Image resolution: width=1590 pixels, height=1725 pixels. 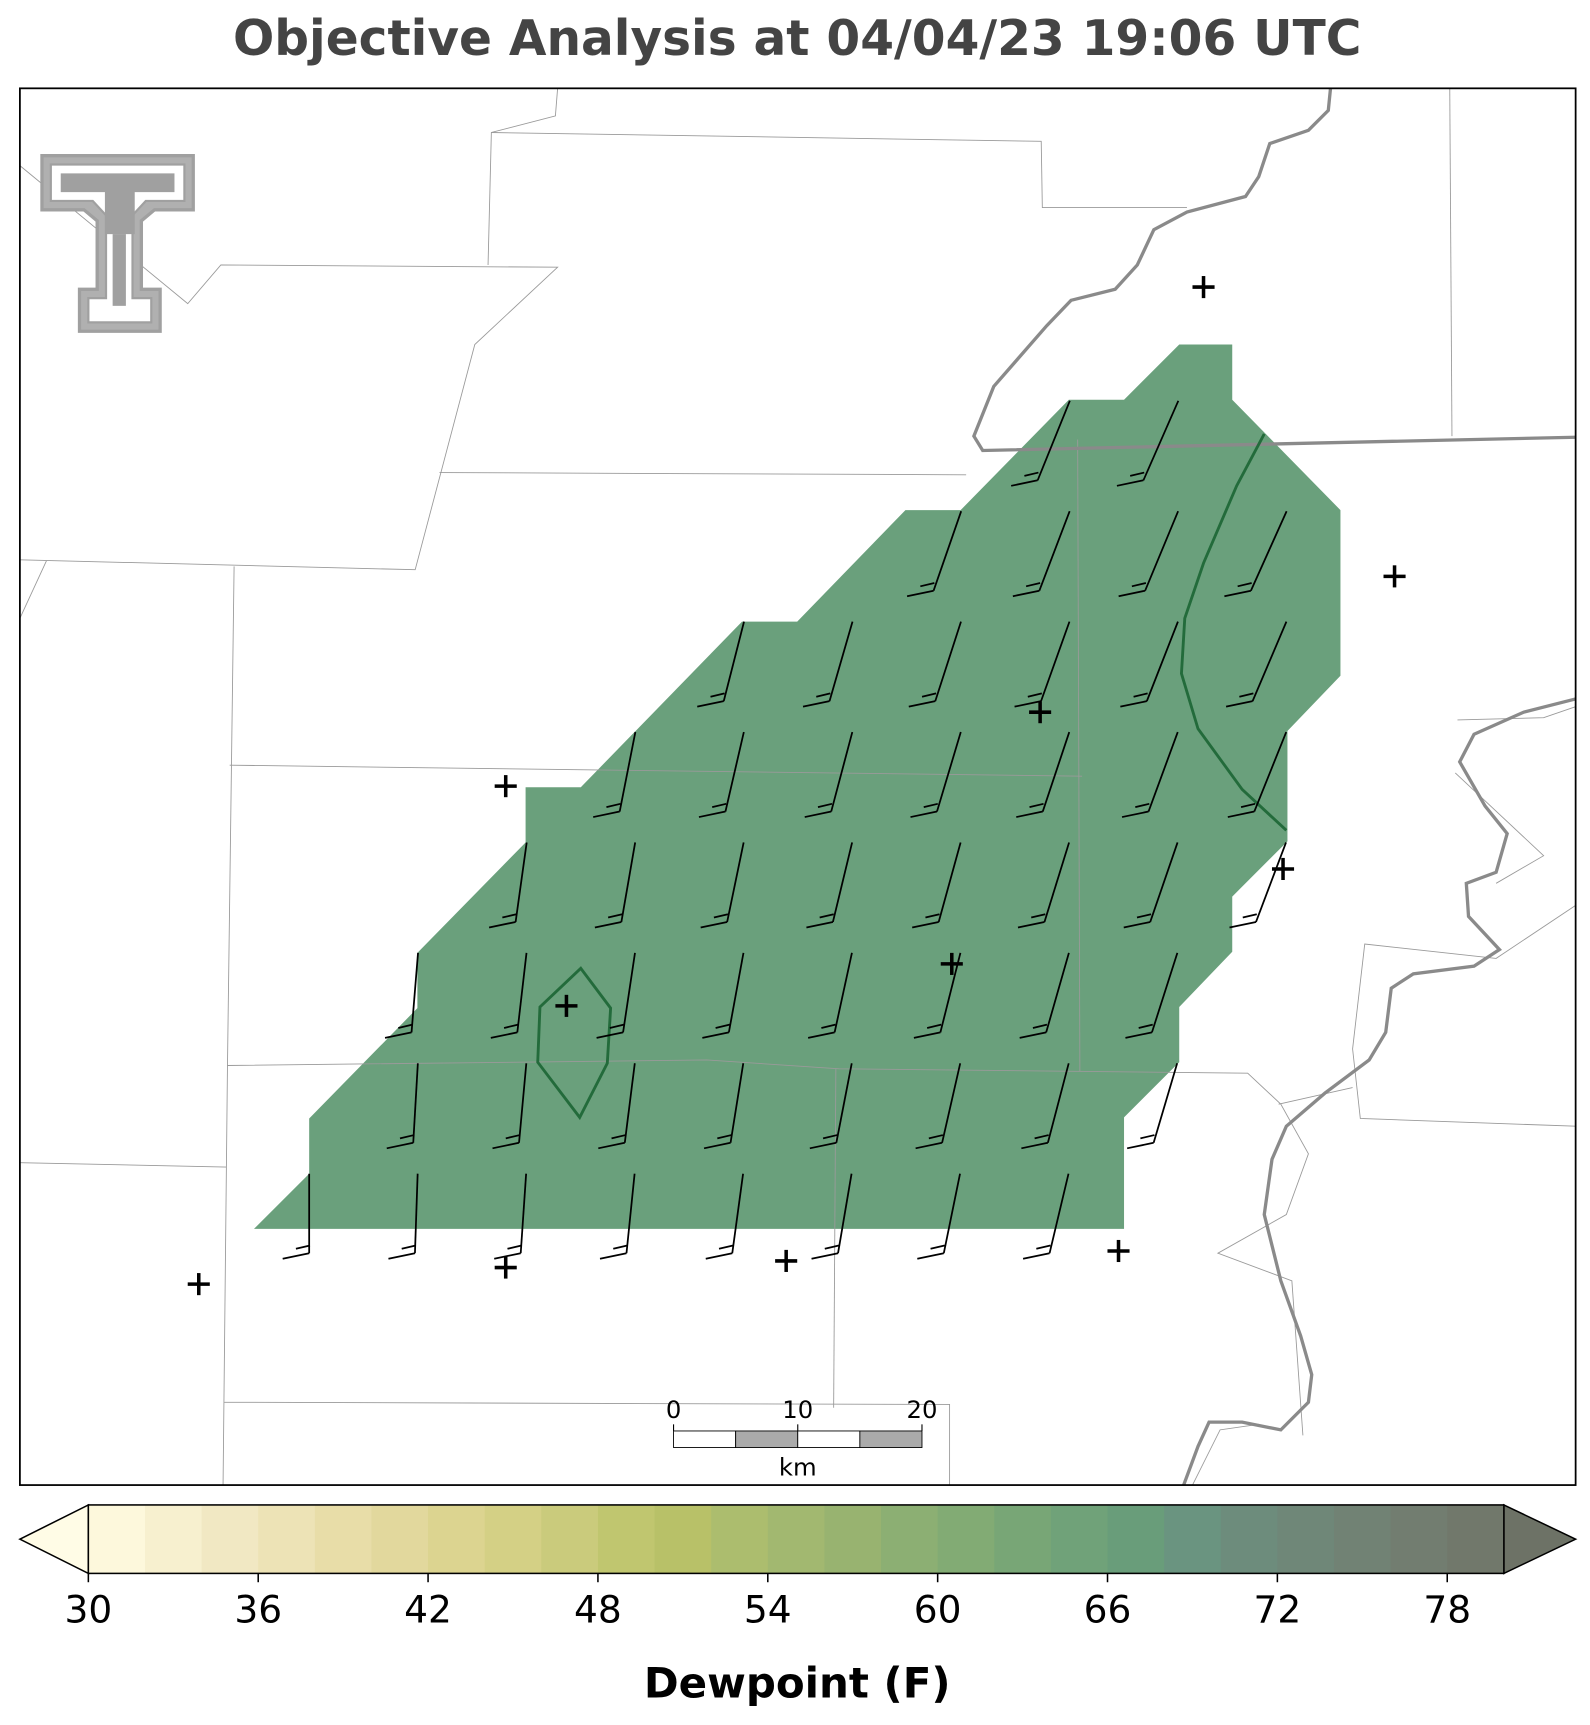 I want to click on colorbar-label: Dewpoint (F), so click(x=797, y=1683).